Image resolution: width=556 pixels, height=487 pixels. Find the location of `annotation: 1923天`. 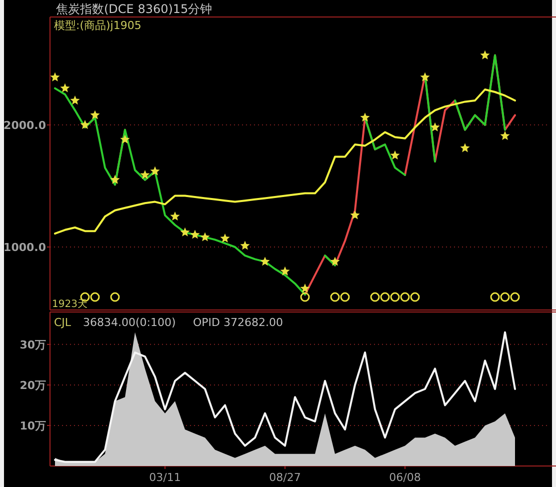

annotation: 1923天 is located at coordinates (70, 304).